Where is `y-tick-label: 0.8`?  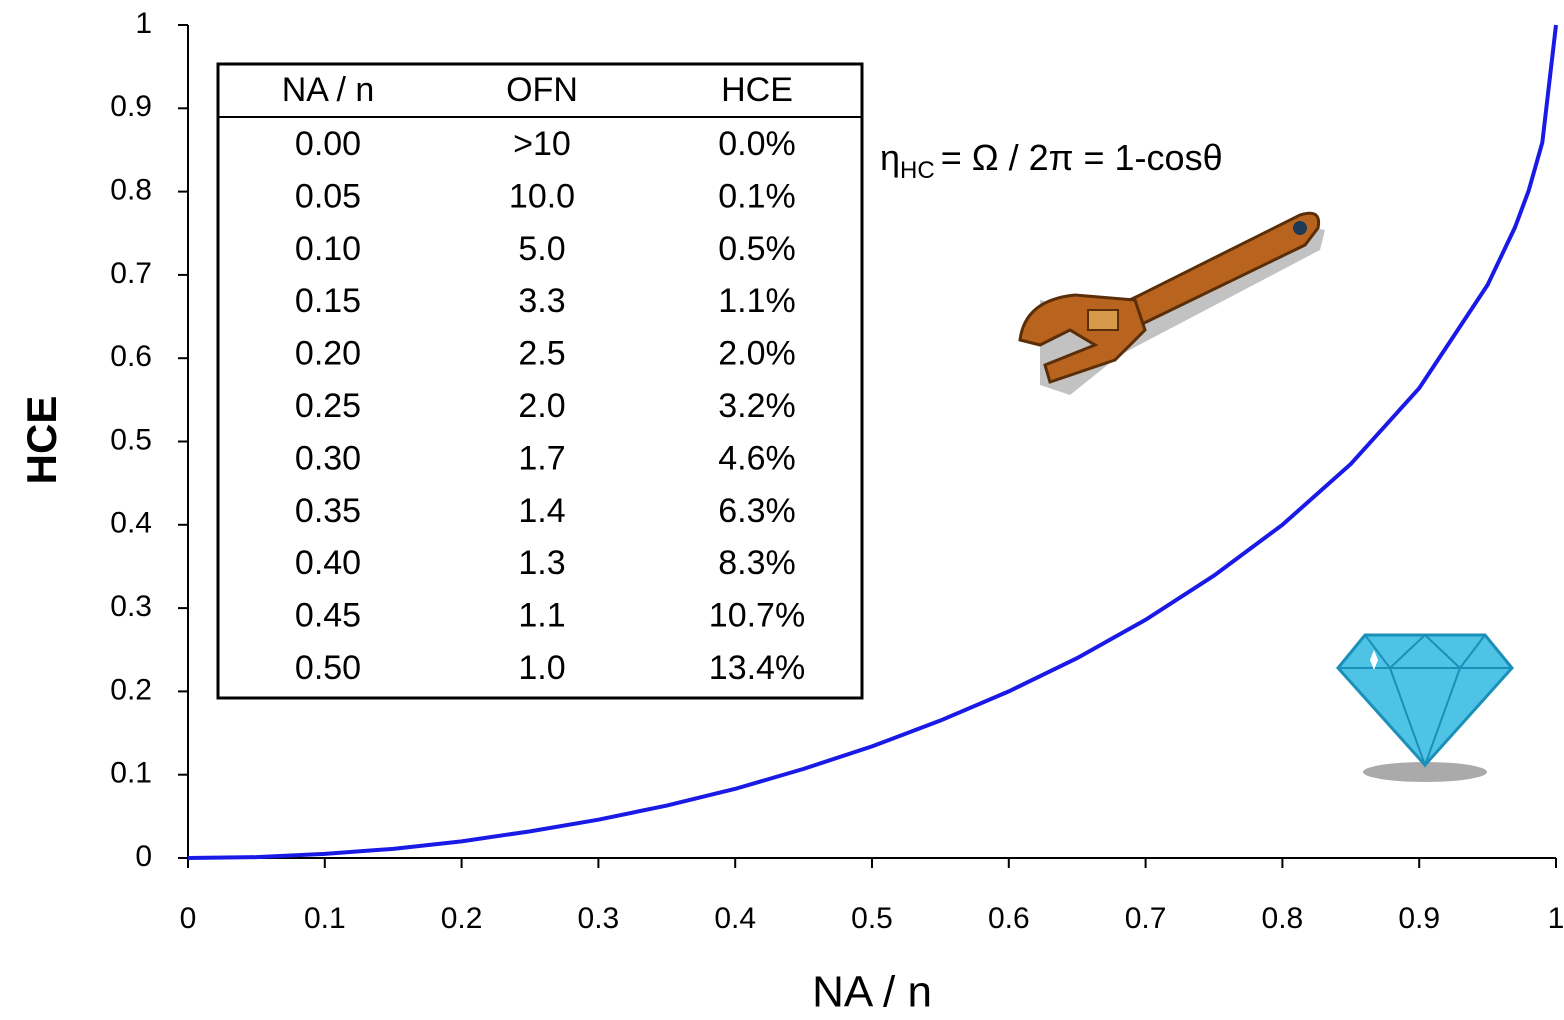
y-tick-label: 0.8 is located at coordinates (131, 190).